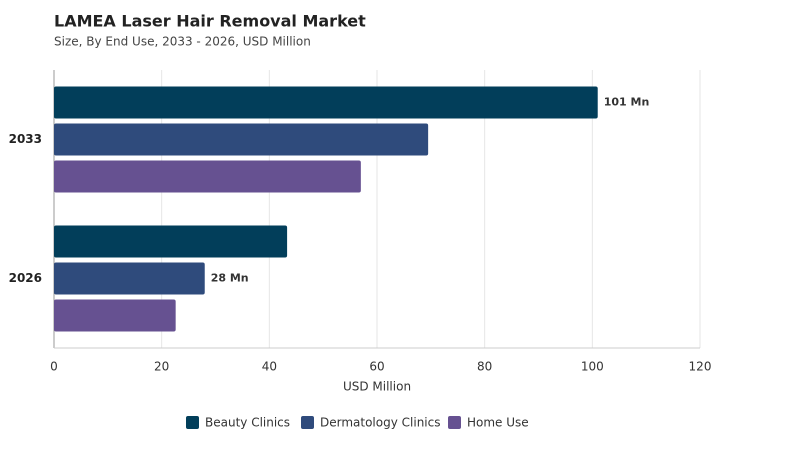 The width and height of the screenshot is (800, 450). I want to click on legend-label: Dermatology Clinics, so click(380, 423).